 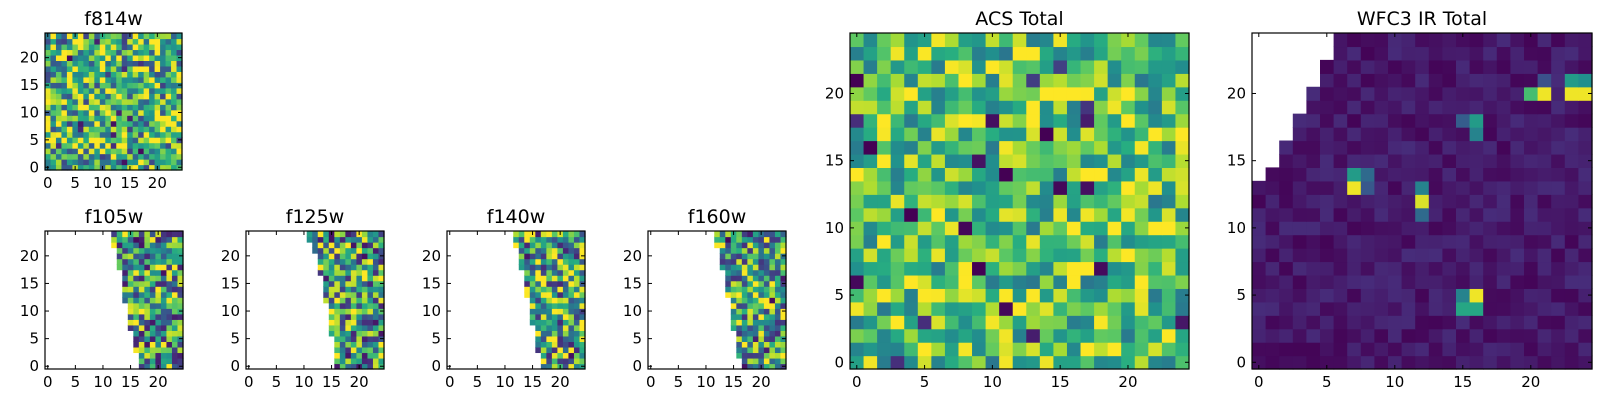 I want to click on y-tick-label: 5, so click(x=839, y=295).